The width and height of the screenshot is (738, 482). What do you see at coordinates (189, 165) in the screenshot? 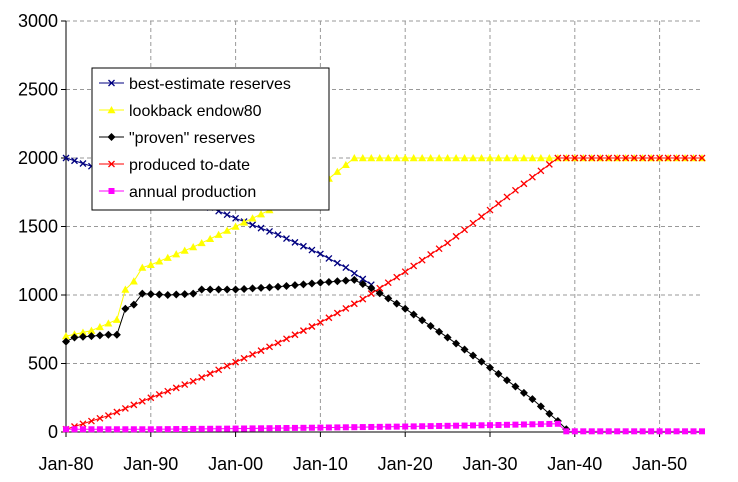
I see `legend-label: produced to-date` at bounding box center [189, 165].